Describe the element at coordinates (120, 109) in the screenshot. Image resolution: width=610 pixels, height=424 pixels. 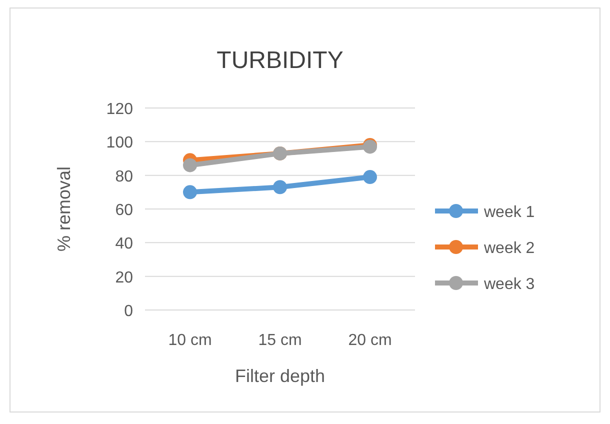
I see `y-tick-label: 120` at that location.